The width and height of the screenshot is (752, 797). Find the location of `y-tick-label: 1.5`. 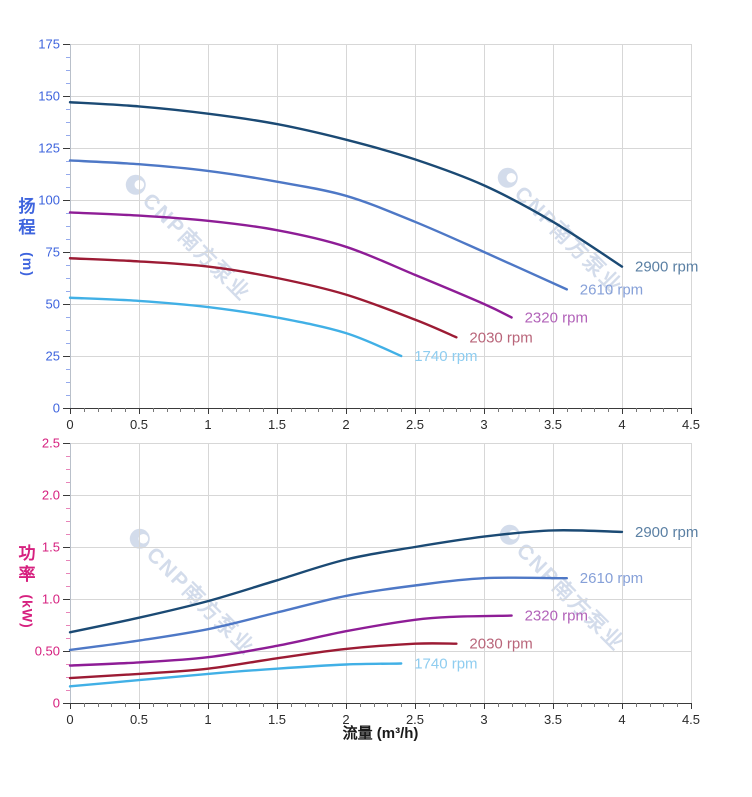

y-tick-label: 1.5 is located at coordinates (51, 547).